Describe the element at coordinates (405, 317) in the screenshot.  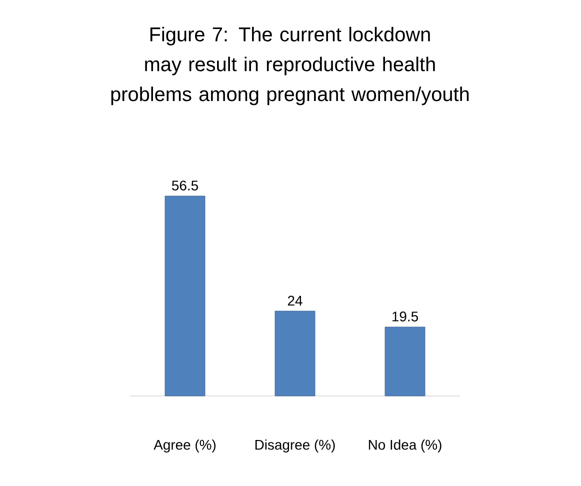
I see `data-label: 19.5` at that location.